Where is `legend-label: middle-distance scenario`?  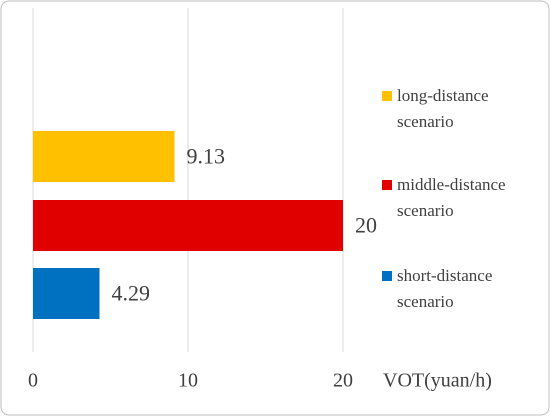 legend-label: middle-distance scenario is located at coordinates (451, 197).